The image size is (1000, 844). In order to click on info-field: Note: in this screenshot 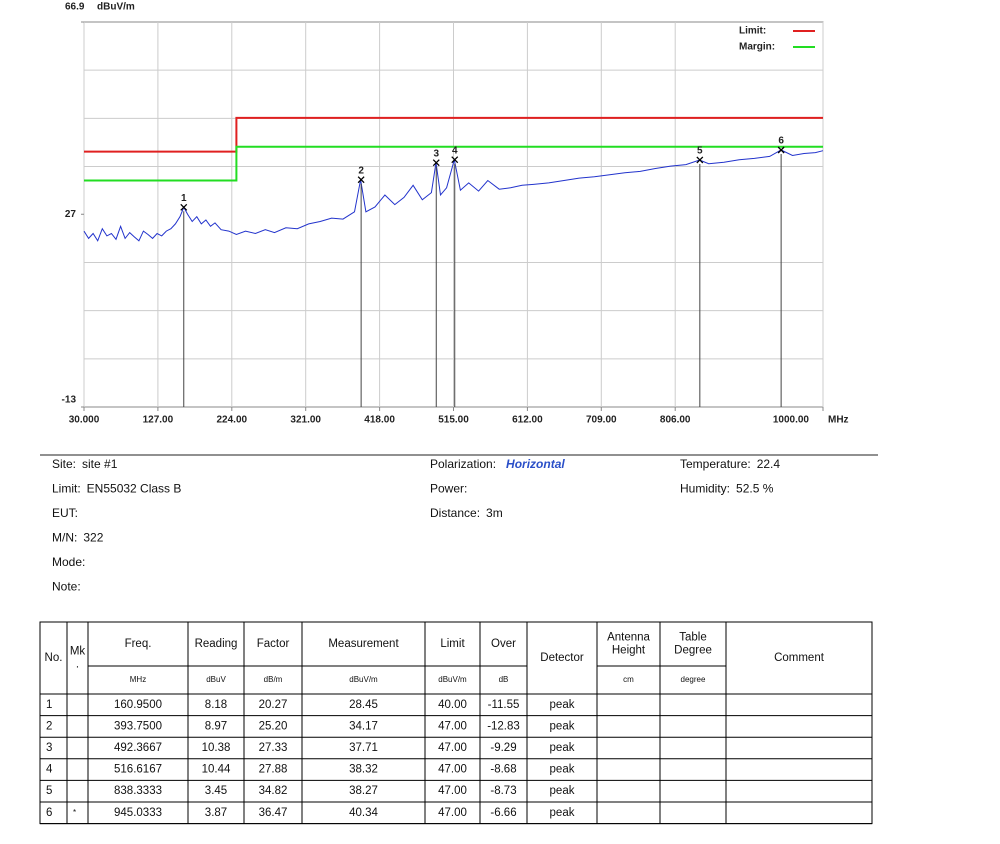, I will do `click(66, 587)`.